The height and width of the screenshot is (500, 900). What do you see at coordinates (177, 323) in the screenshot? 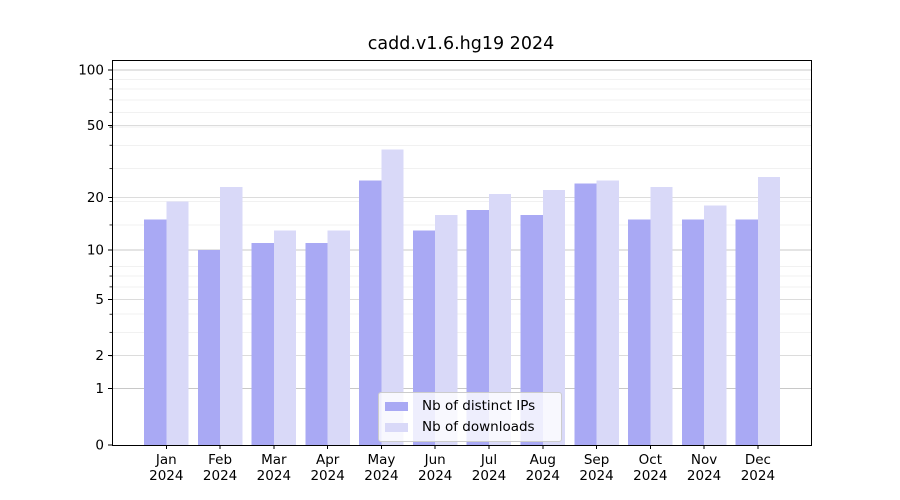
I see `bar-downloads-jan` at bounding box center [177, 323].